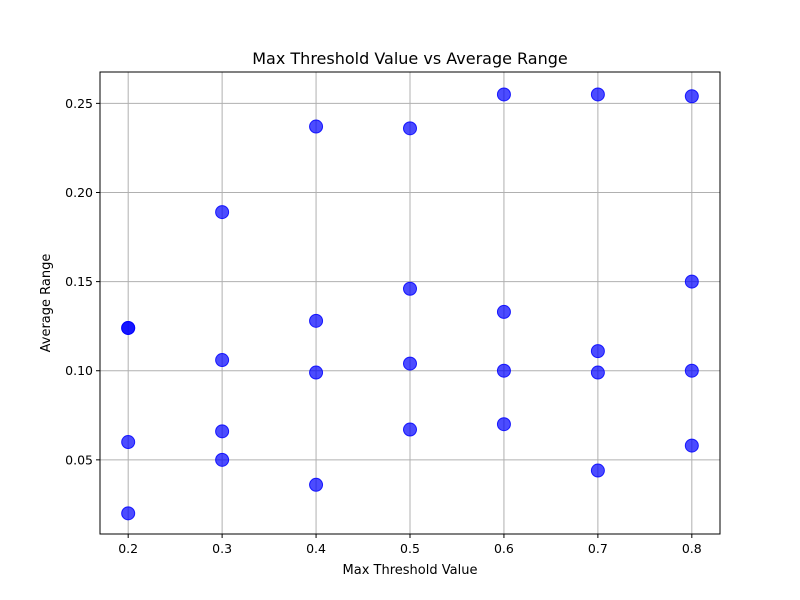  What do you see at coordinates (504, 548) in the screenshot?
I see `x-tick-label: 0.6` at bounding box center [504, 548].